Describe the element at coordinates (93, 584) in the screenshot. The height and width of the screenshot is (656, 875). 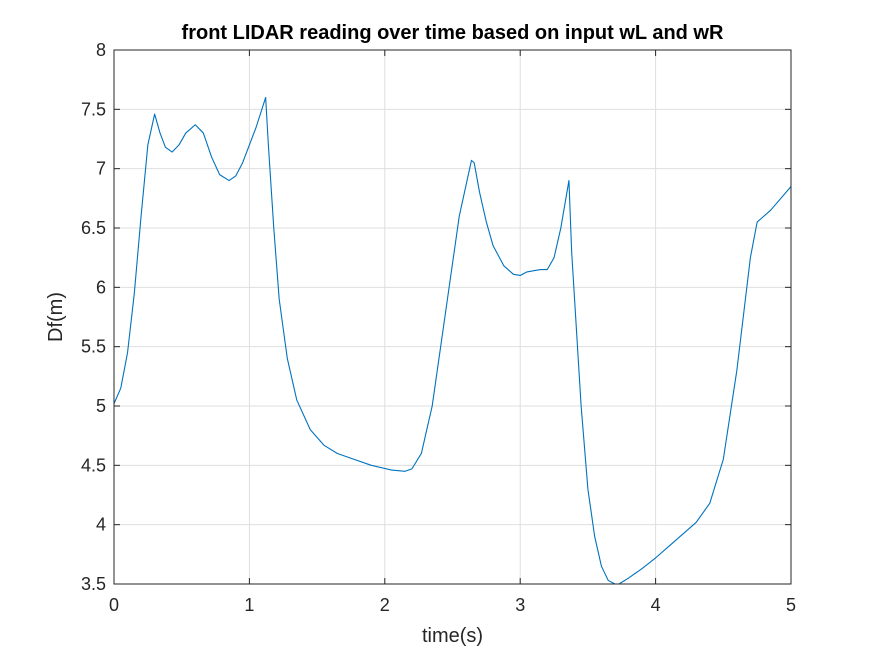
I see `y-tick-label: 3.5` at that location.